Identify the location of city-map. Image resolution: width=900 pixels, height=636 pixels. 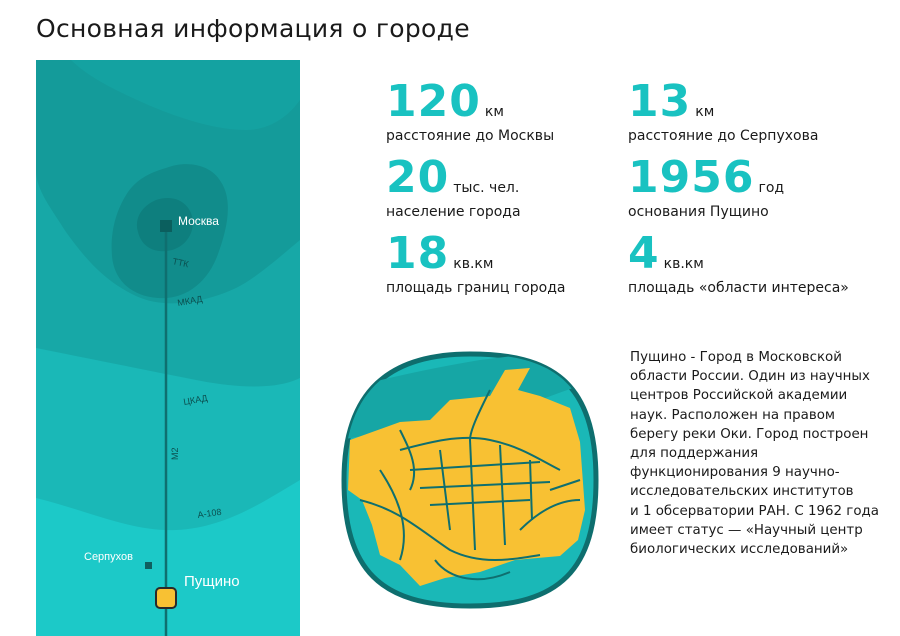
(470, 480).